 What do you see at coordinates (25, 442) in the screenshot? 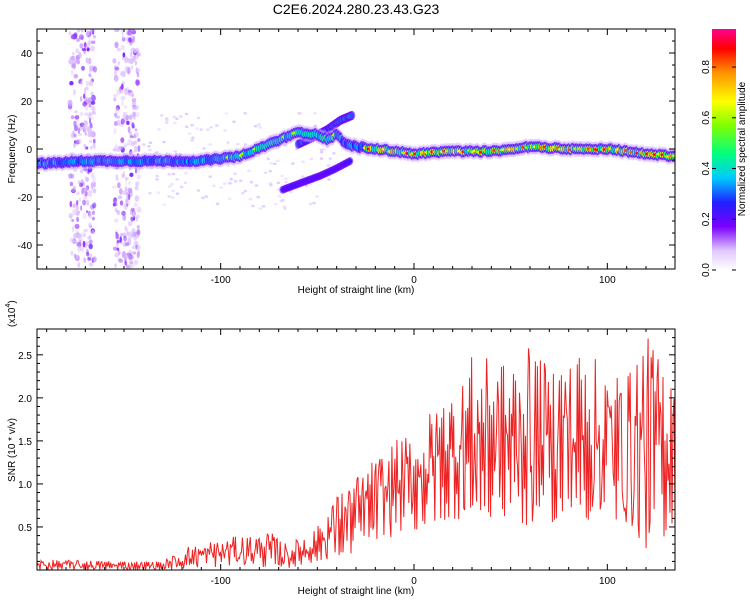
I see `snr-y-tick-label: 1.5` at bounding box center [25, 442].